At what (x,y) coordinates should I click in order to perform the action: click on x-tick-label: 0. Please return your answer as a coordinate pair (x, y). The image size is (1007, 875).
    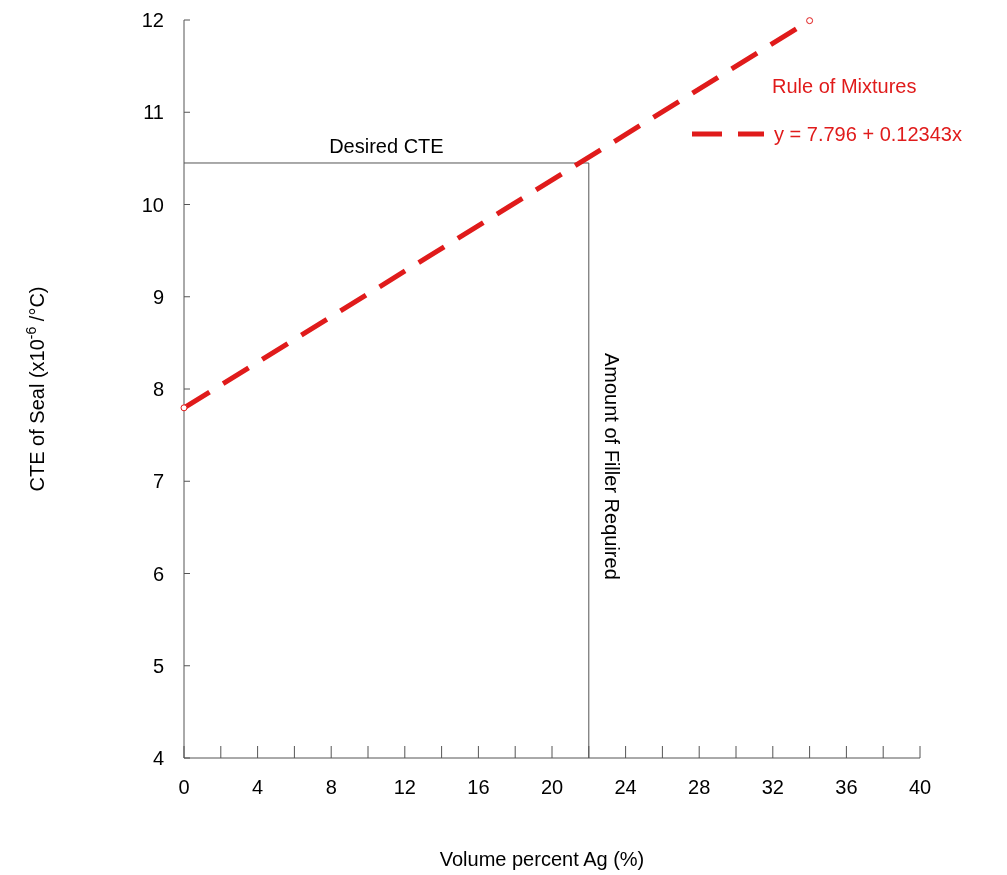
    Looking at the image, I should click on (184, 787).